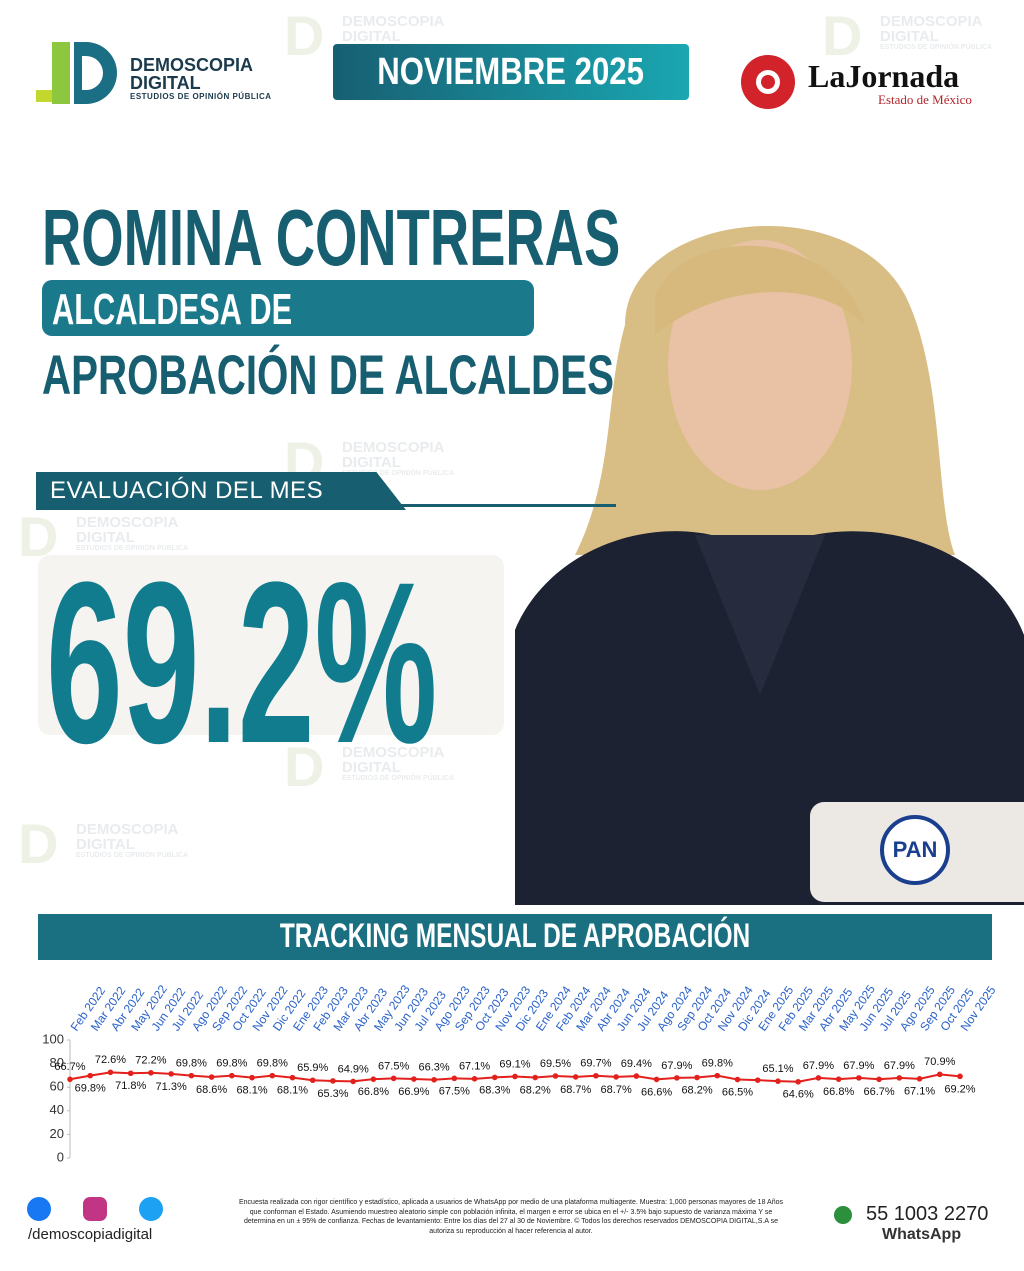 The width and height of the screenshot is (1024, 1271). What do you see at coordinates (57, 1133) in the screenshot?
I see `y-tick-label: 20` at bounding box center [57, 1133].